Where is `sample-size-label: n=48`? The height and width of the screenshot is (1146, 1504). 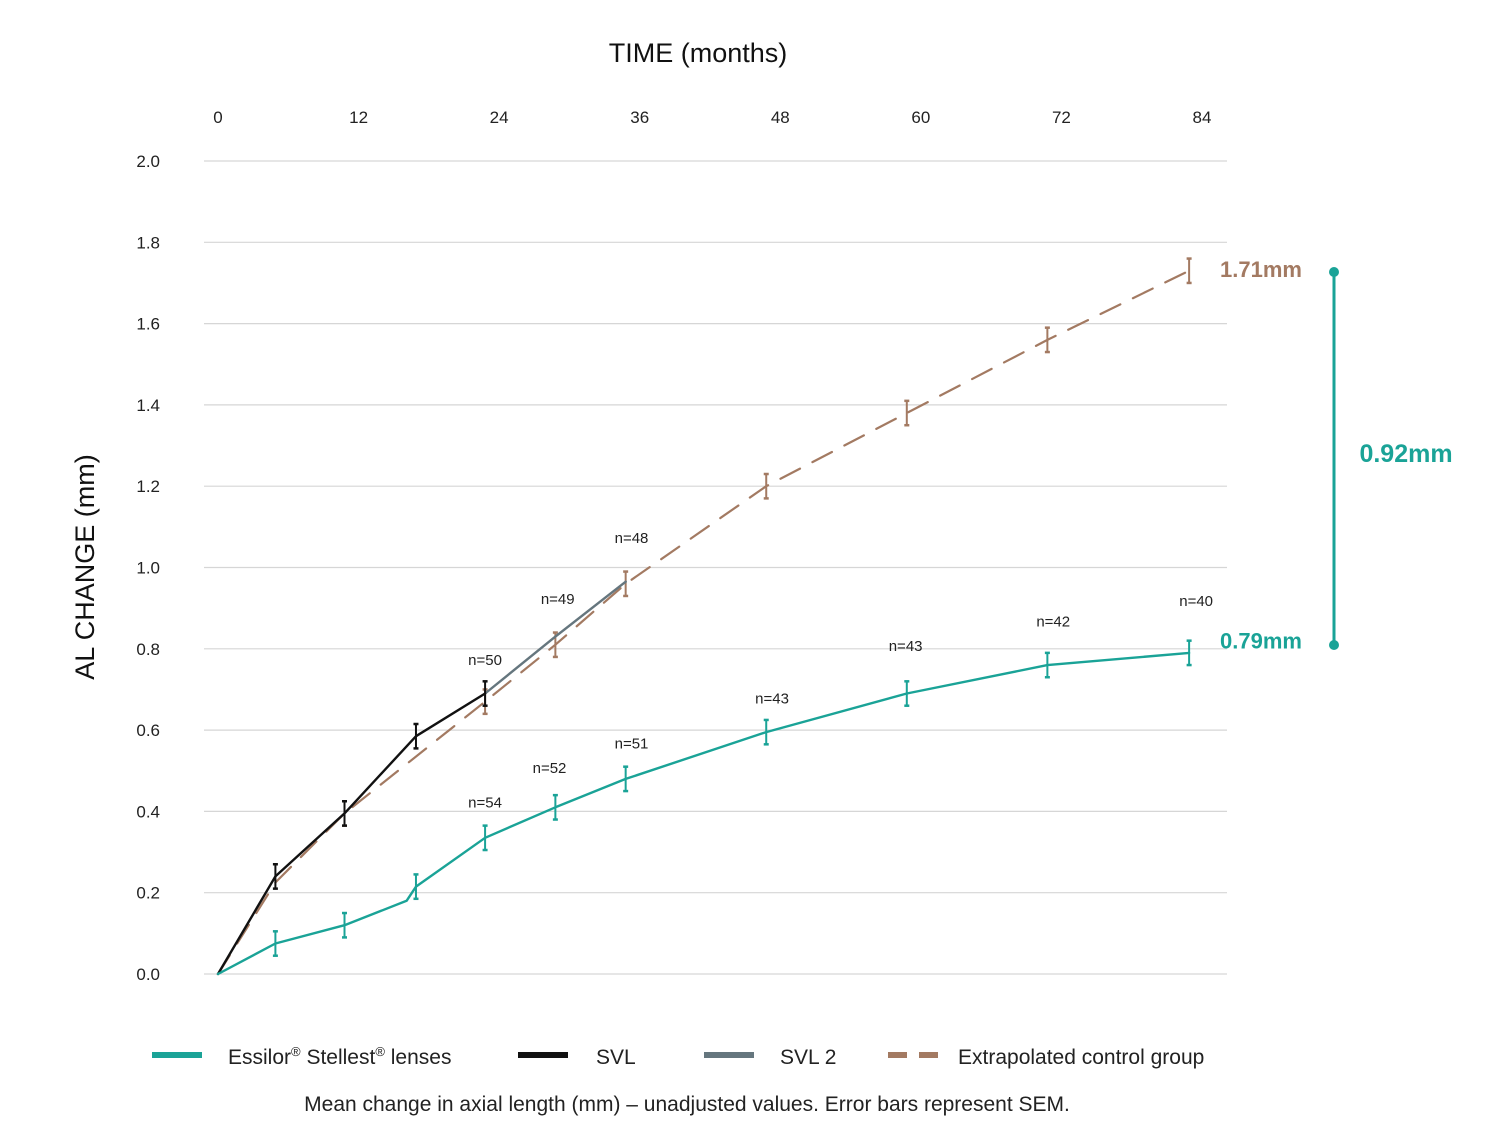
sample-size-label: n=48 is located at coordinates (632, 538).